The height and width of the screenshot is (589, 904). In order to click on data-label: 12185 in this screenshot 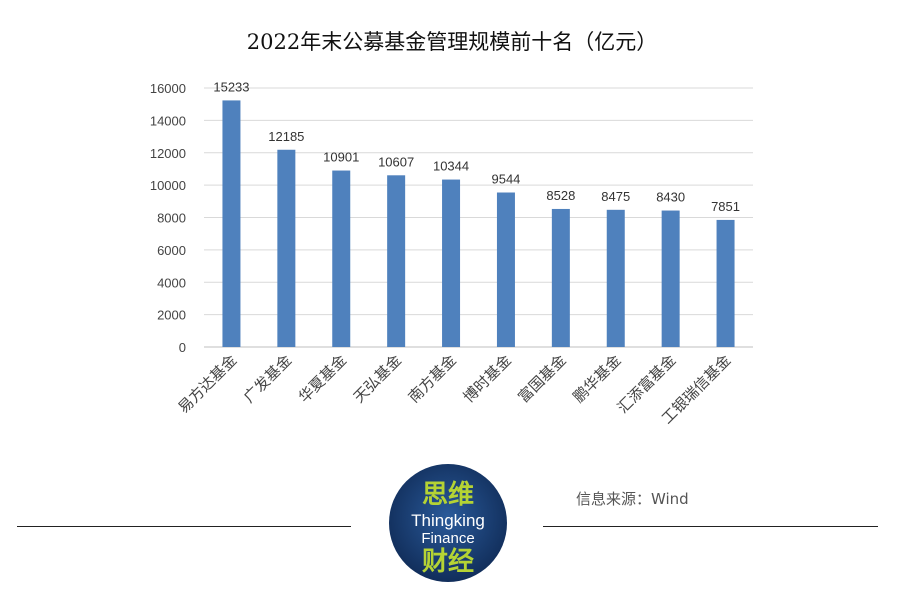, I will do `click(286, 136)`.